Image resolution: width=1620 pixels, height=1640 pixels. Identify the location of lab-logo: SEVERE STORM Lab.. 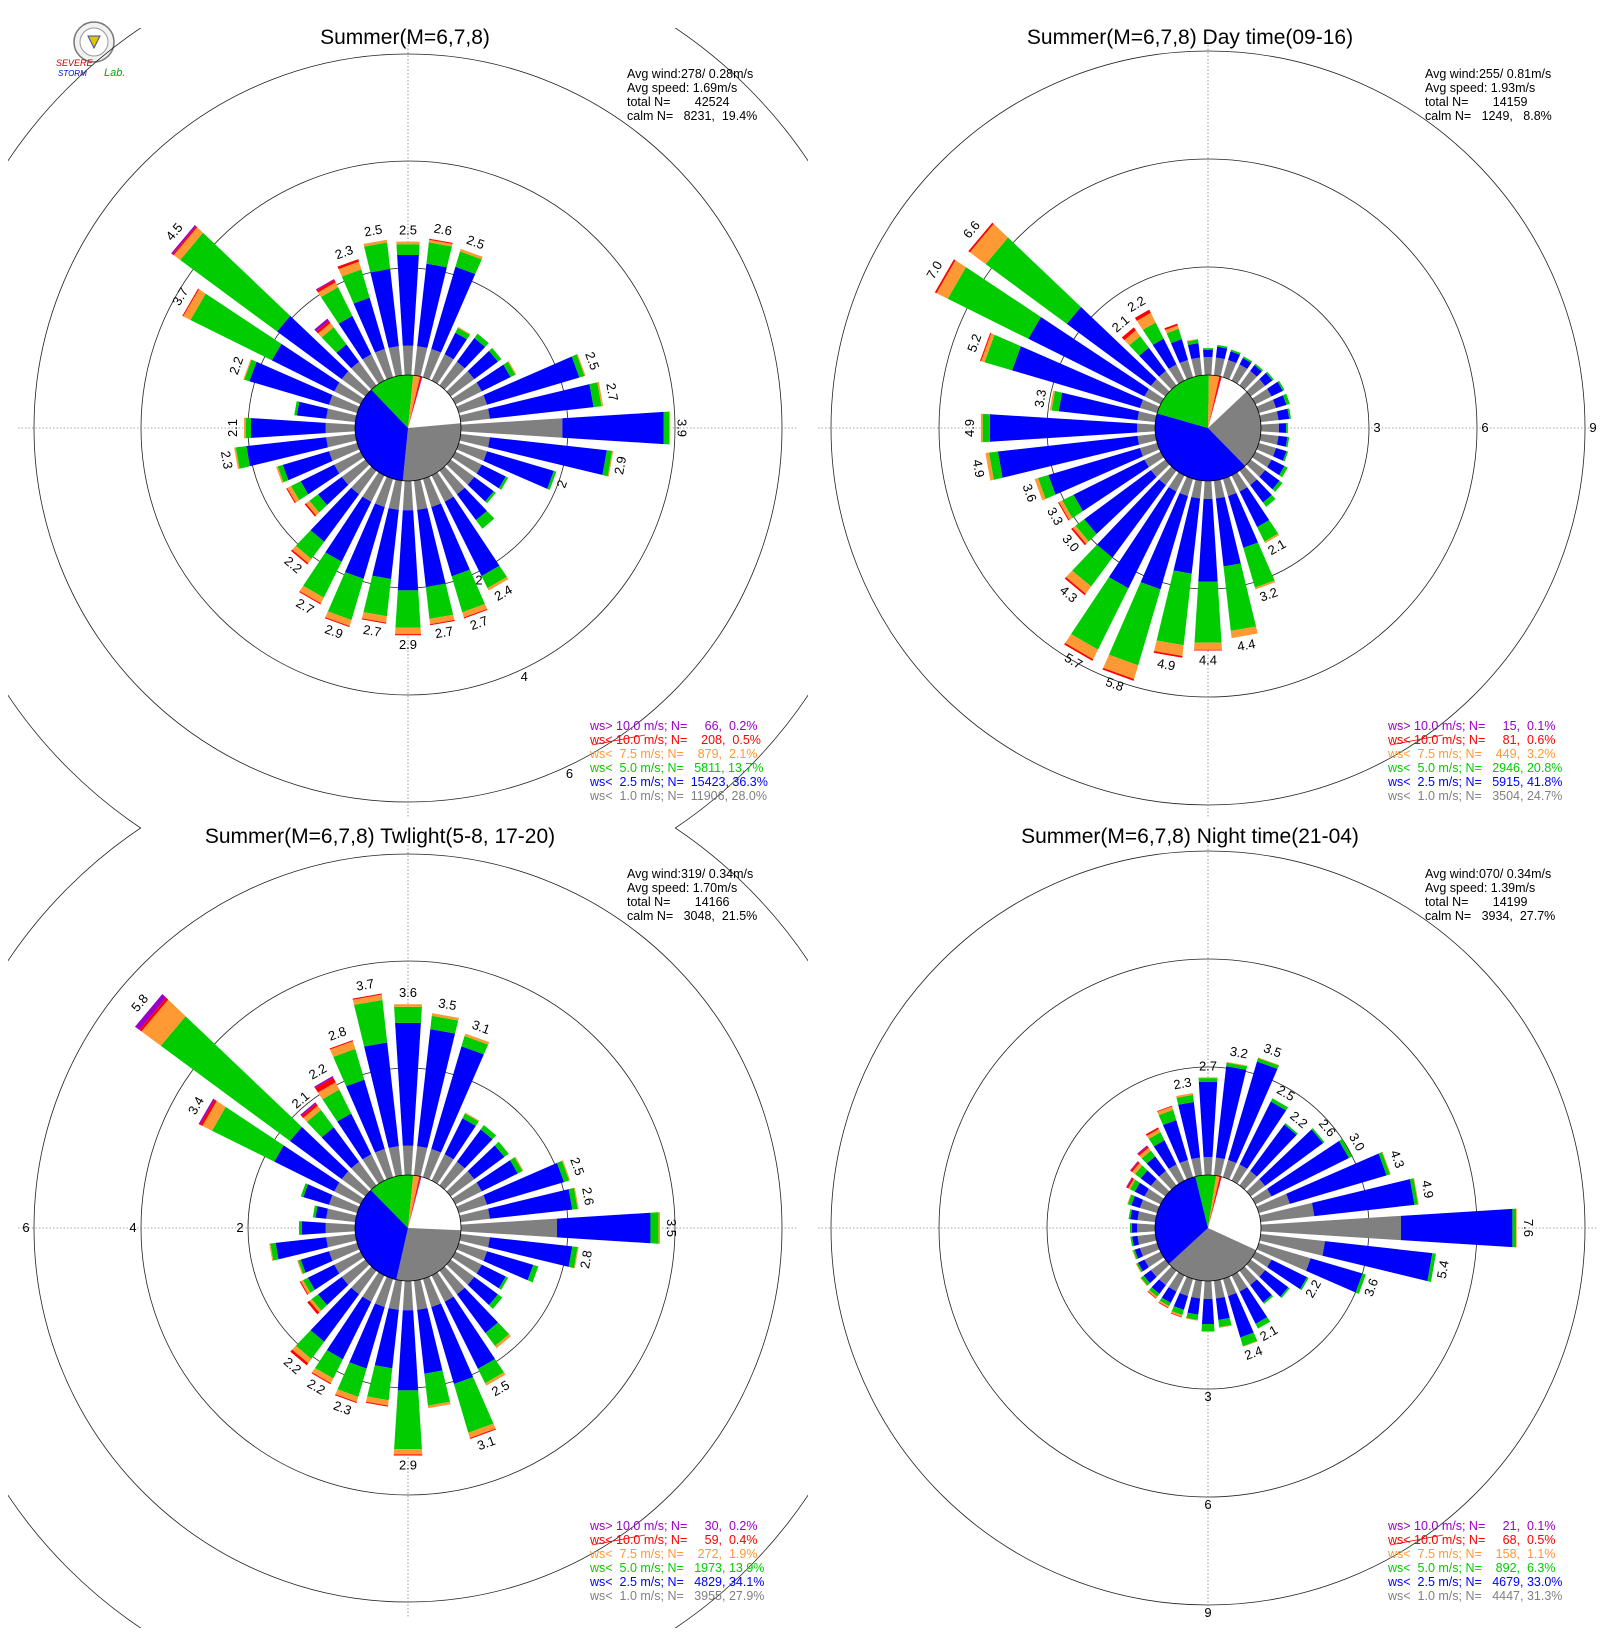
(90, 50).